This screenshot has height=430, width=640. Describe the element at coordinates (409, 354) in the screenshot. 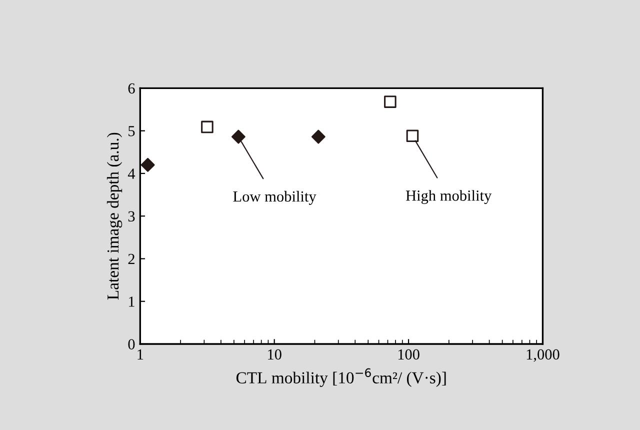

I see `x-tick-label: 100` at that location.